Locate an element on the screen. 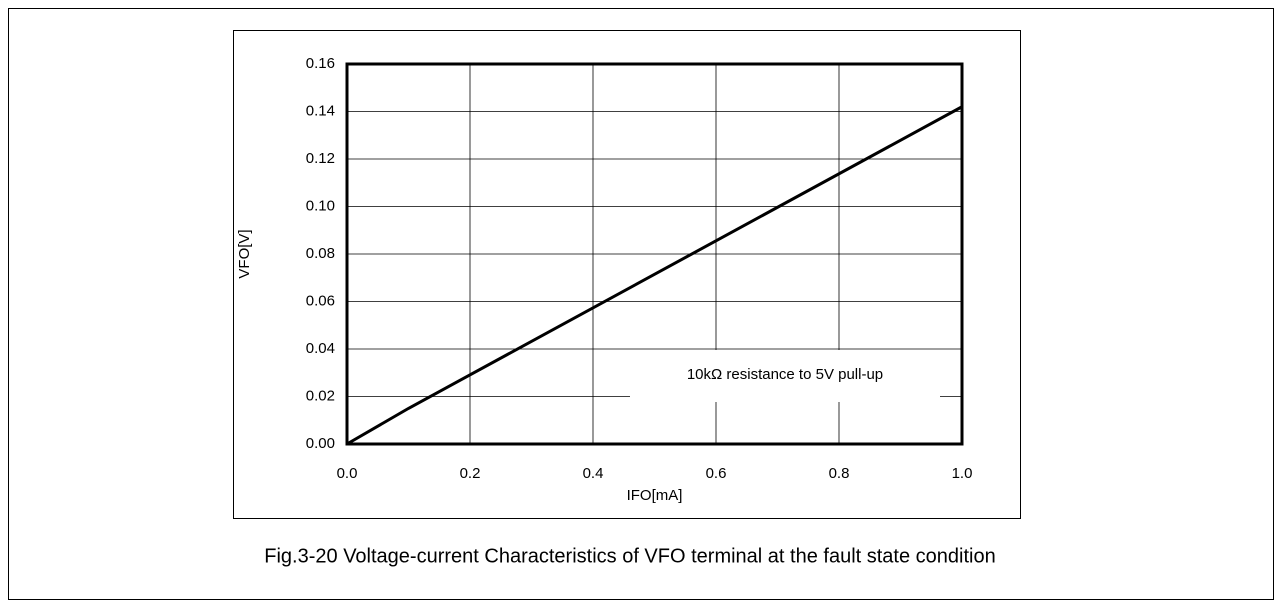  x-tick-label: 0.8 is located at coordinates (839, 473).